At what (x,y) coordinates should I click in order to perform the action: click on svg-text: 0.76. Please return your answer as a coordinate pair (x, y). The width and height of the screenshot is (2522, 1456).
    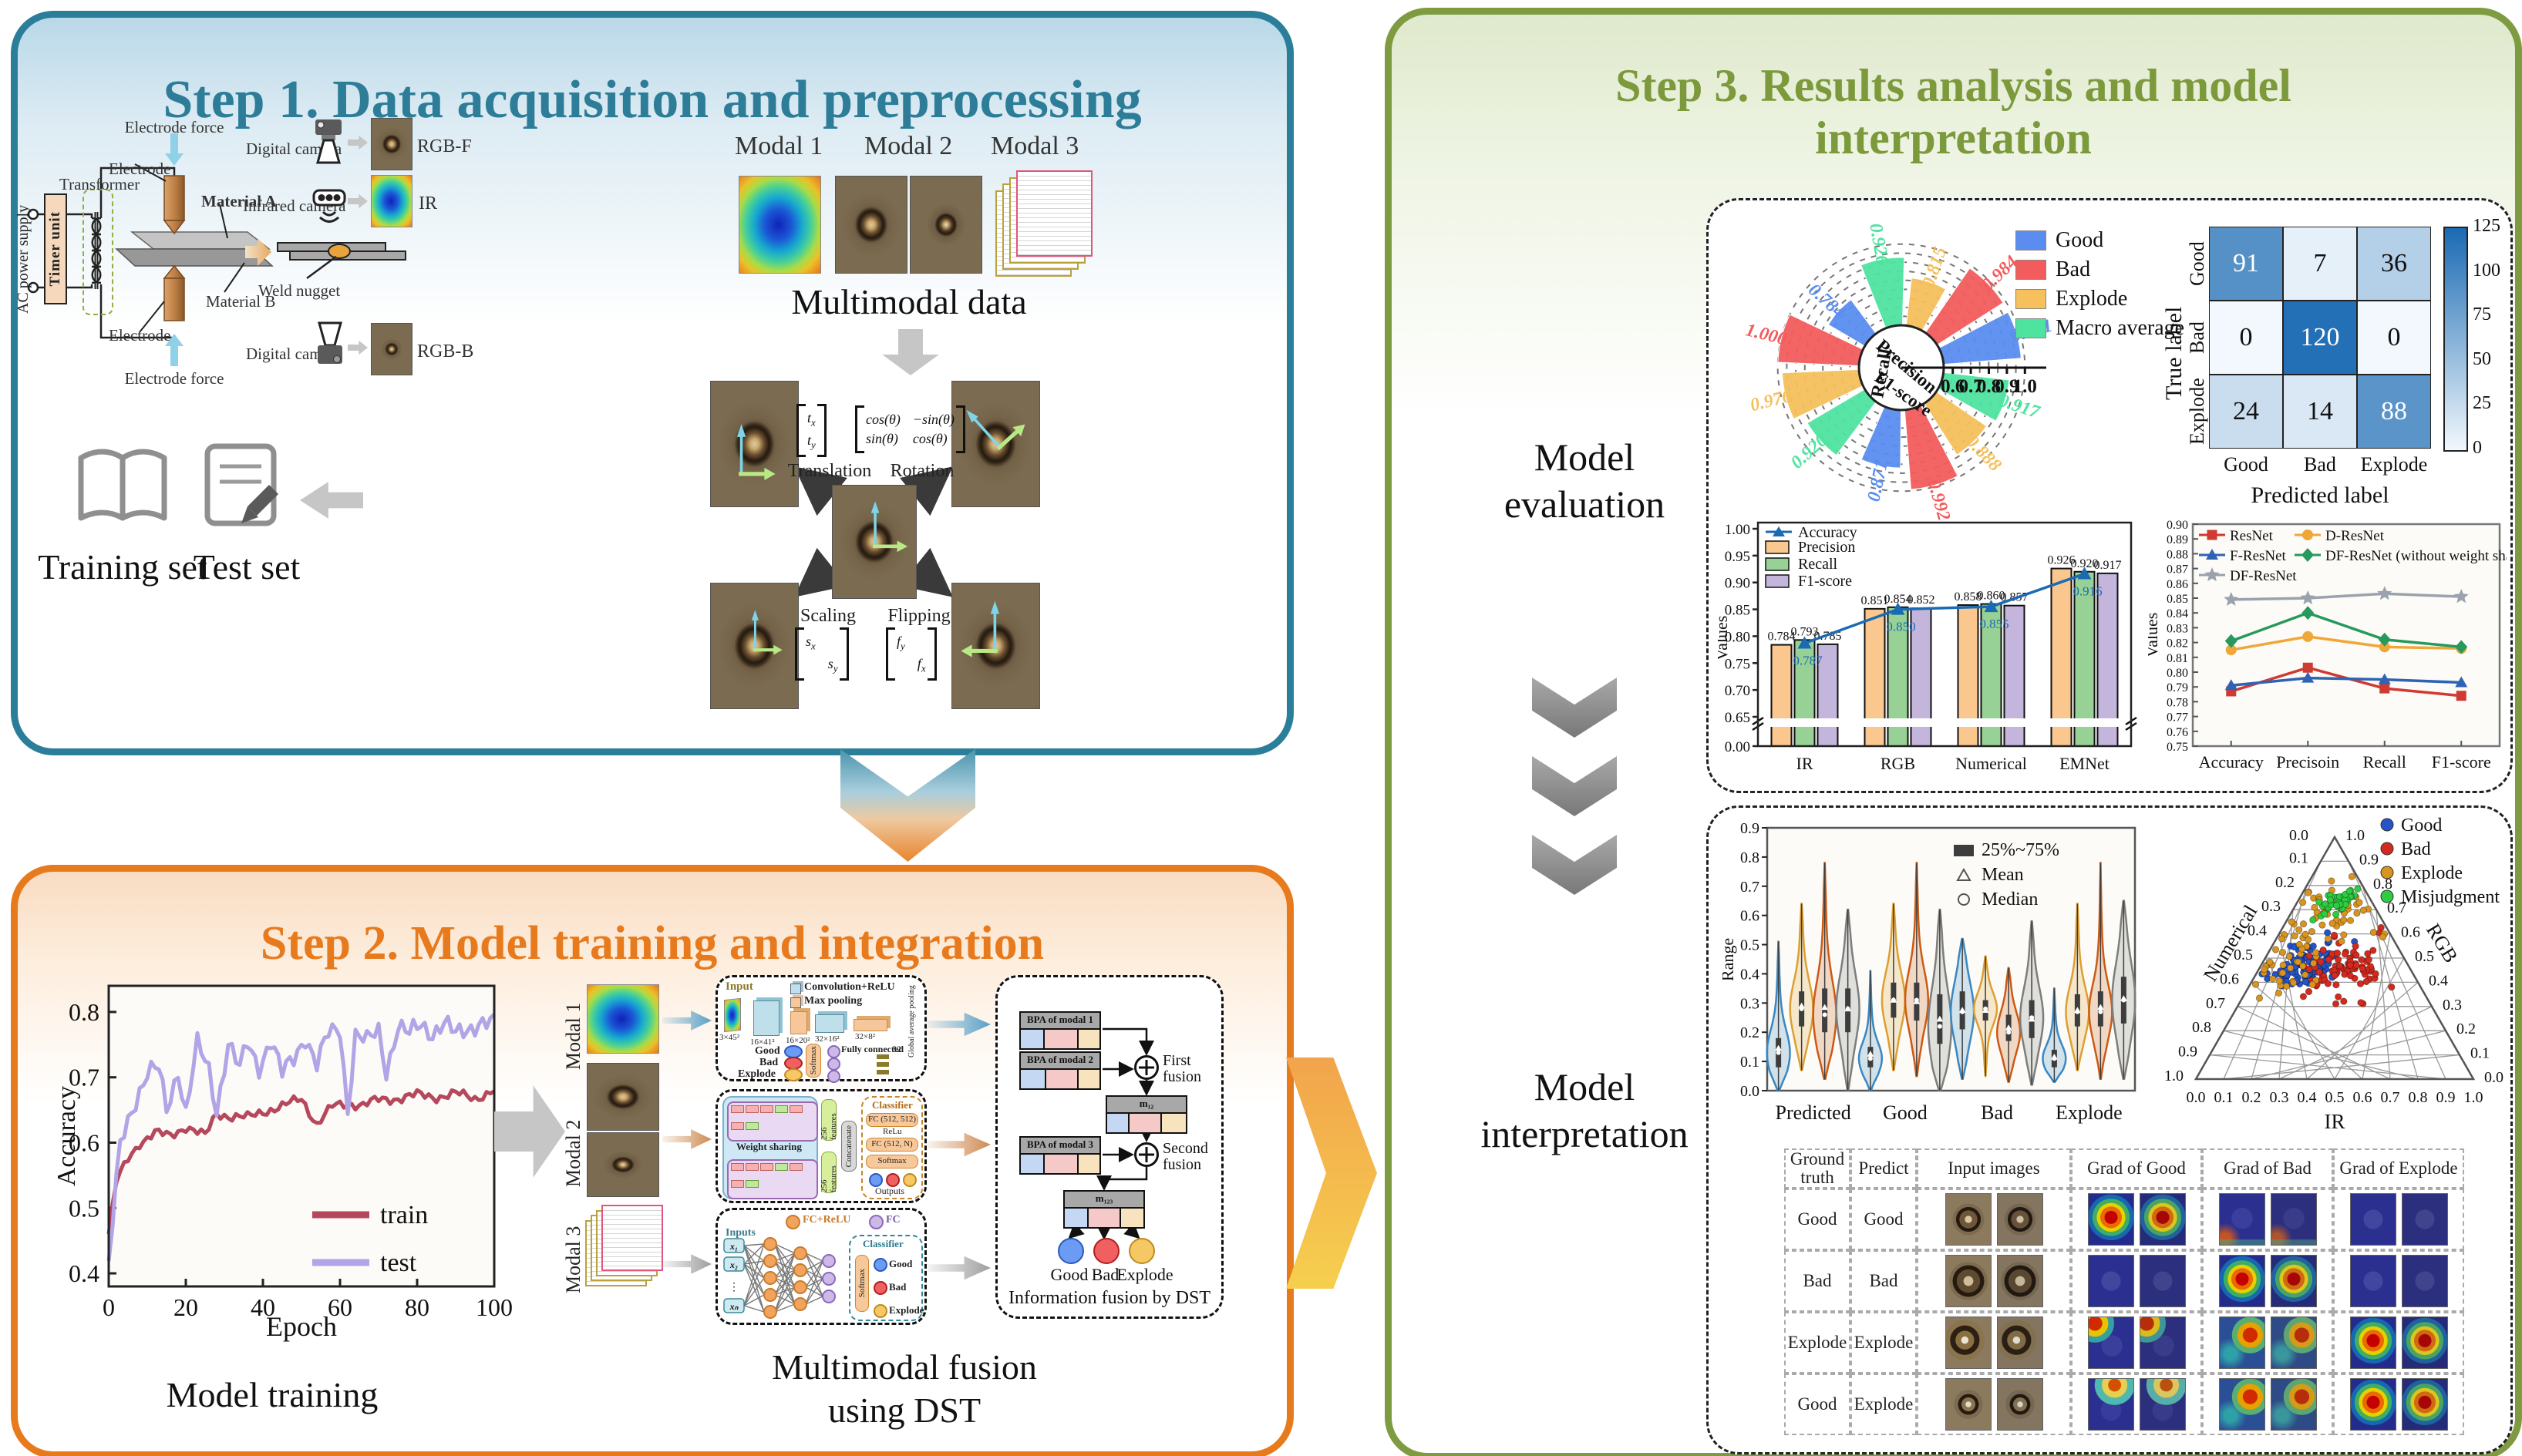
    Looking at the image, I should click on (2177, 732).